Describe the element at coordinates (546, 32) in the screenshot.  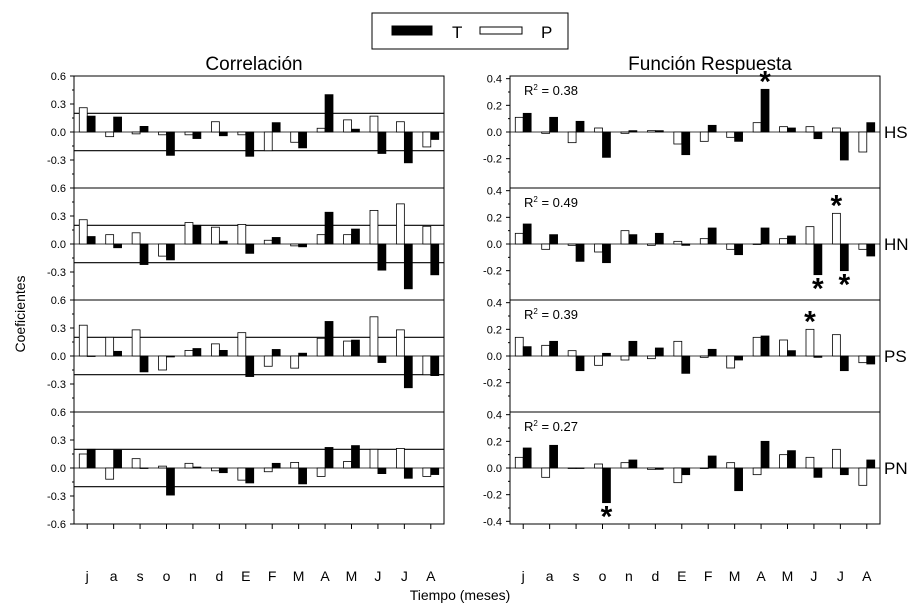
I see `legend-label-p: P` at that location.